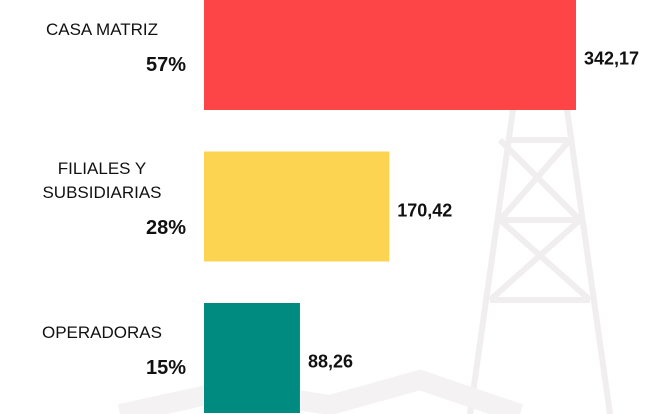 The image size is (672, 414). Describe the element at coordinates (165, 367) in the screenshot. I see `percent-label: 15%` at that location.